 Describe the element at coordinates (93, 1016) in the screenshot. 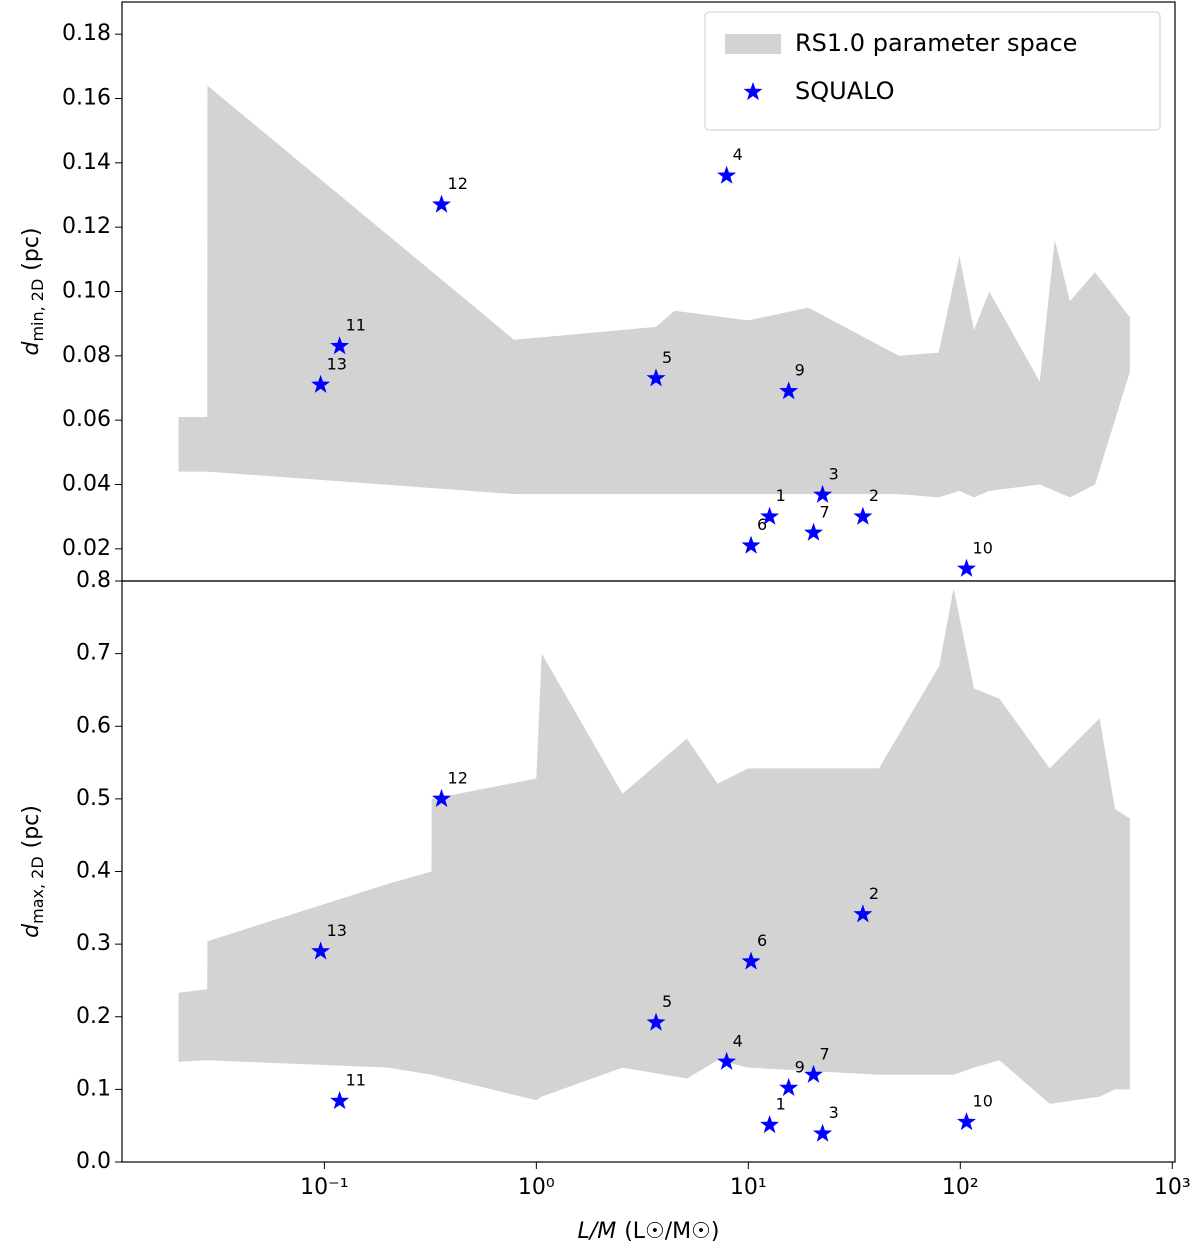

I see `y-tick-label: 0.2` at that location.